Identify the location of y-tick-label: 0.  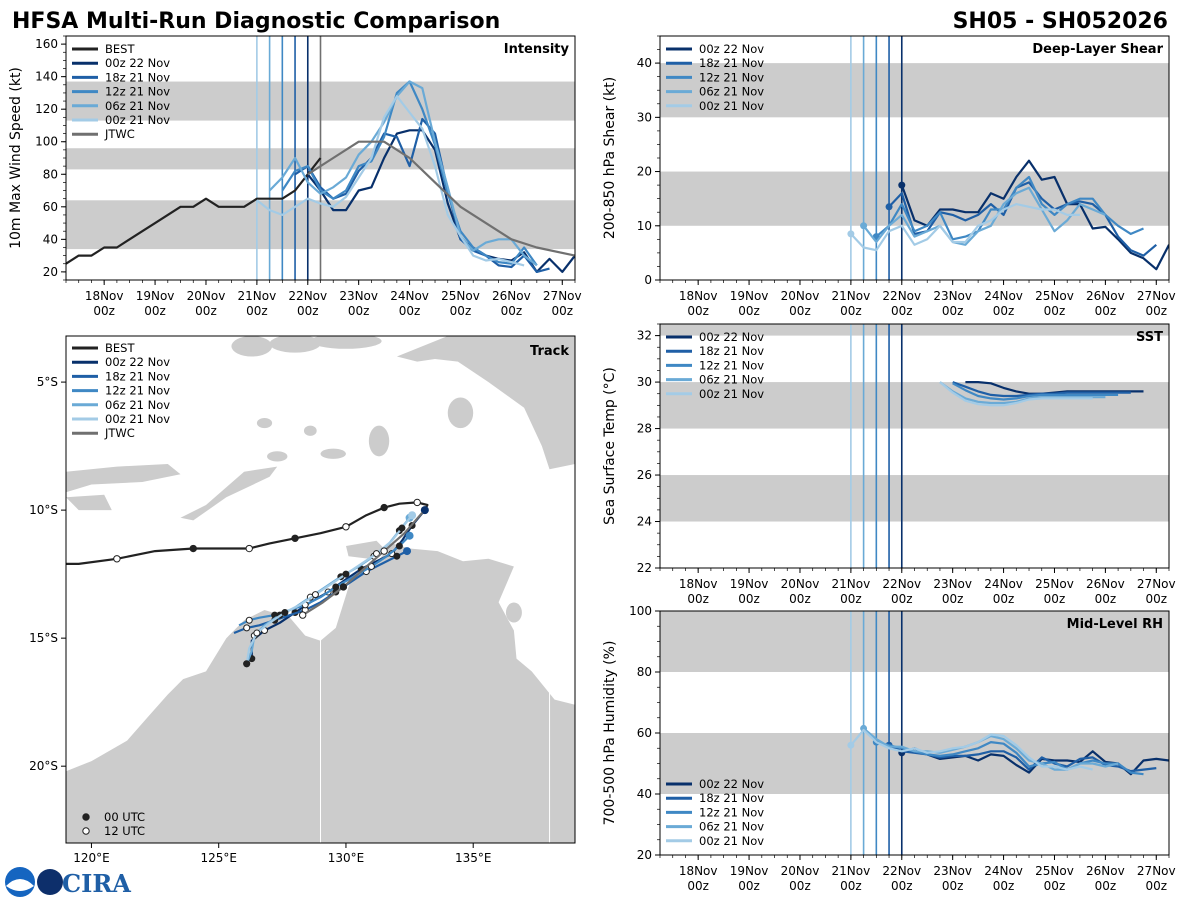
(648, 280).